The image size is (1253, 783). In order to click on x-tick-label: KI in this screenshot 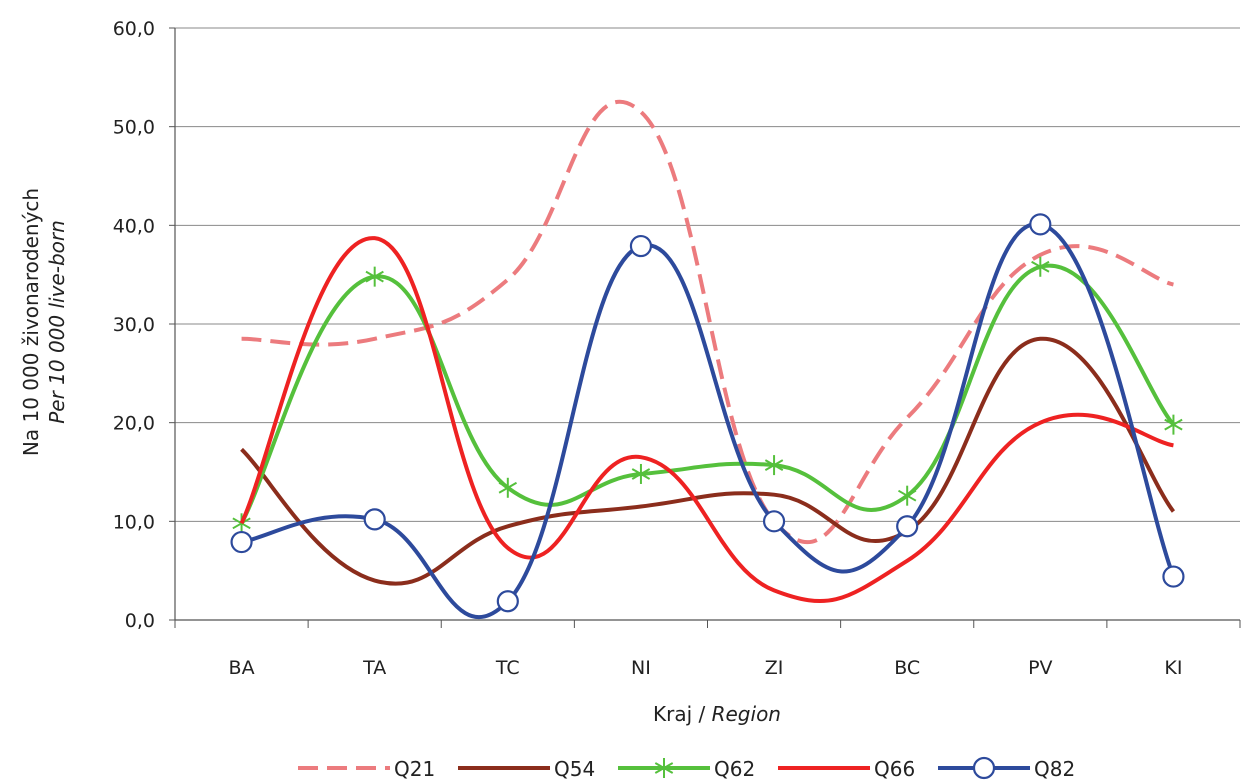, I will do `click(1173, 668)`.